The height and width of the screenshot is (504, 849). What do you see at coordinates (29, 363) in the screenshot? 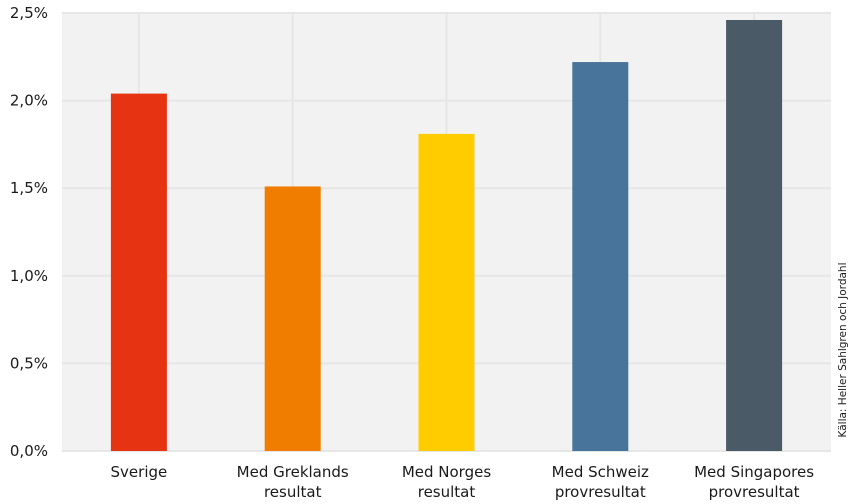
I see `y-tick-label-1: 0,5%` at bounding box center [29, 363].